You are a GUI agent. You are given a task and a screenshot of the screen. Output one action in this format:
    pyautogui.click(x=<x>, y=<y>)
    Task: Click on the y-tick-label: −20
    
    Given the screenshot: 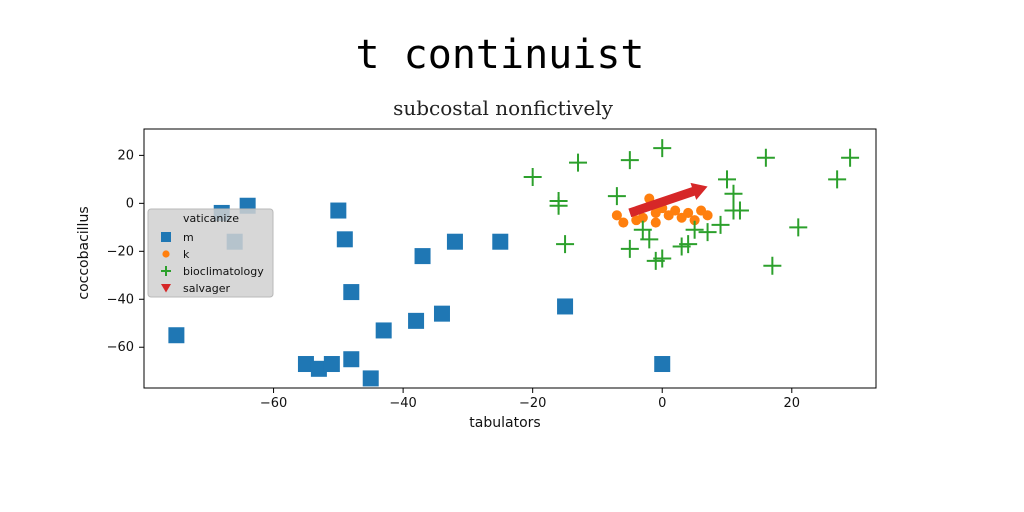 What is the action you would take?
    pyautogui.click(x=120, y=251)
    